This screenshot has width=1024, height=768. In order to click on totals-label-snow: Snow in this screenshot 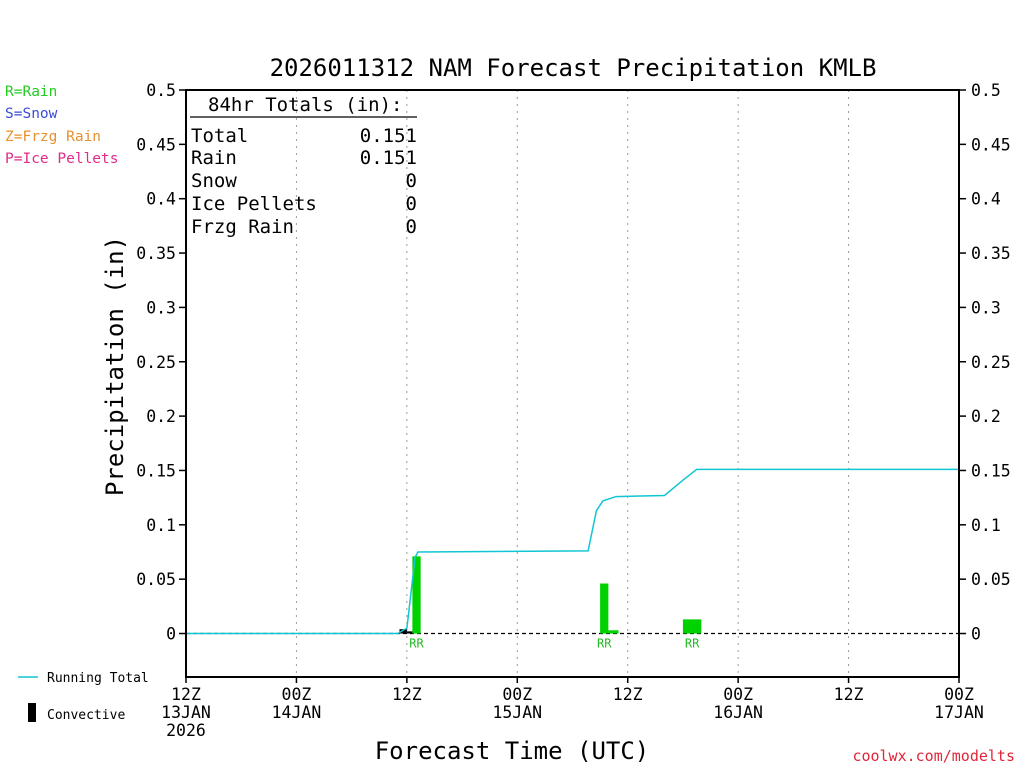, I will do `click(214, 181)`.